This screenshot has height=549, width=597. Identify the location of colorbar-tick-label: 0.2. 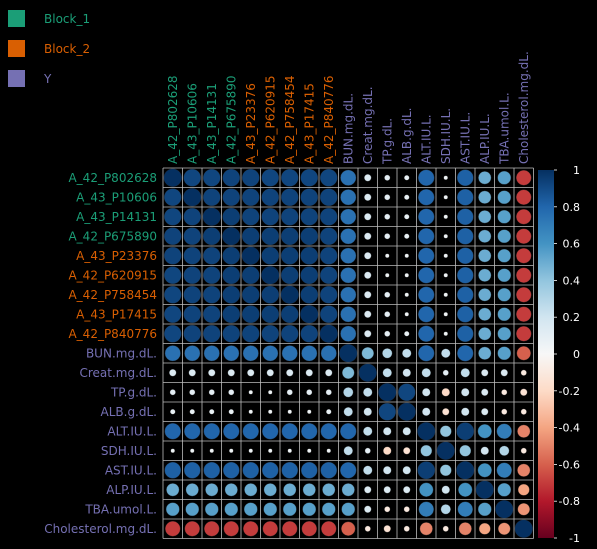
(572, 317).